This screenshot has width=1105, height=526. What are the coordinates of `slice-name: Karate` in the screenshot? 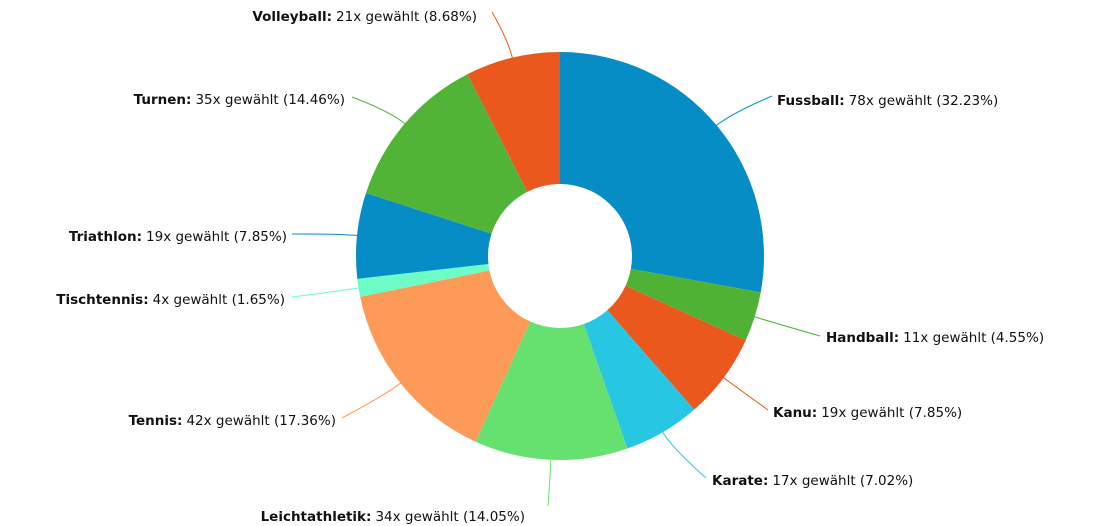 It's located at (740, 481).